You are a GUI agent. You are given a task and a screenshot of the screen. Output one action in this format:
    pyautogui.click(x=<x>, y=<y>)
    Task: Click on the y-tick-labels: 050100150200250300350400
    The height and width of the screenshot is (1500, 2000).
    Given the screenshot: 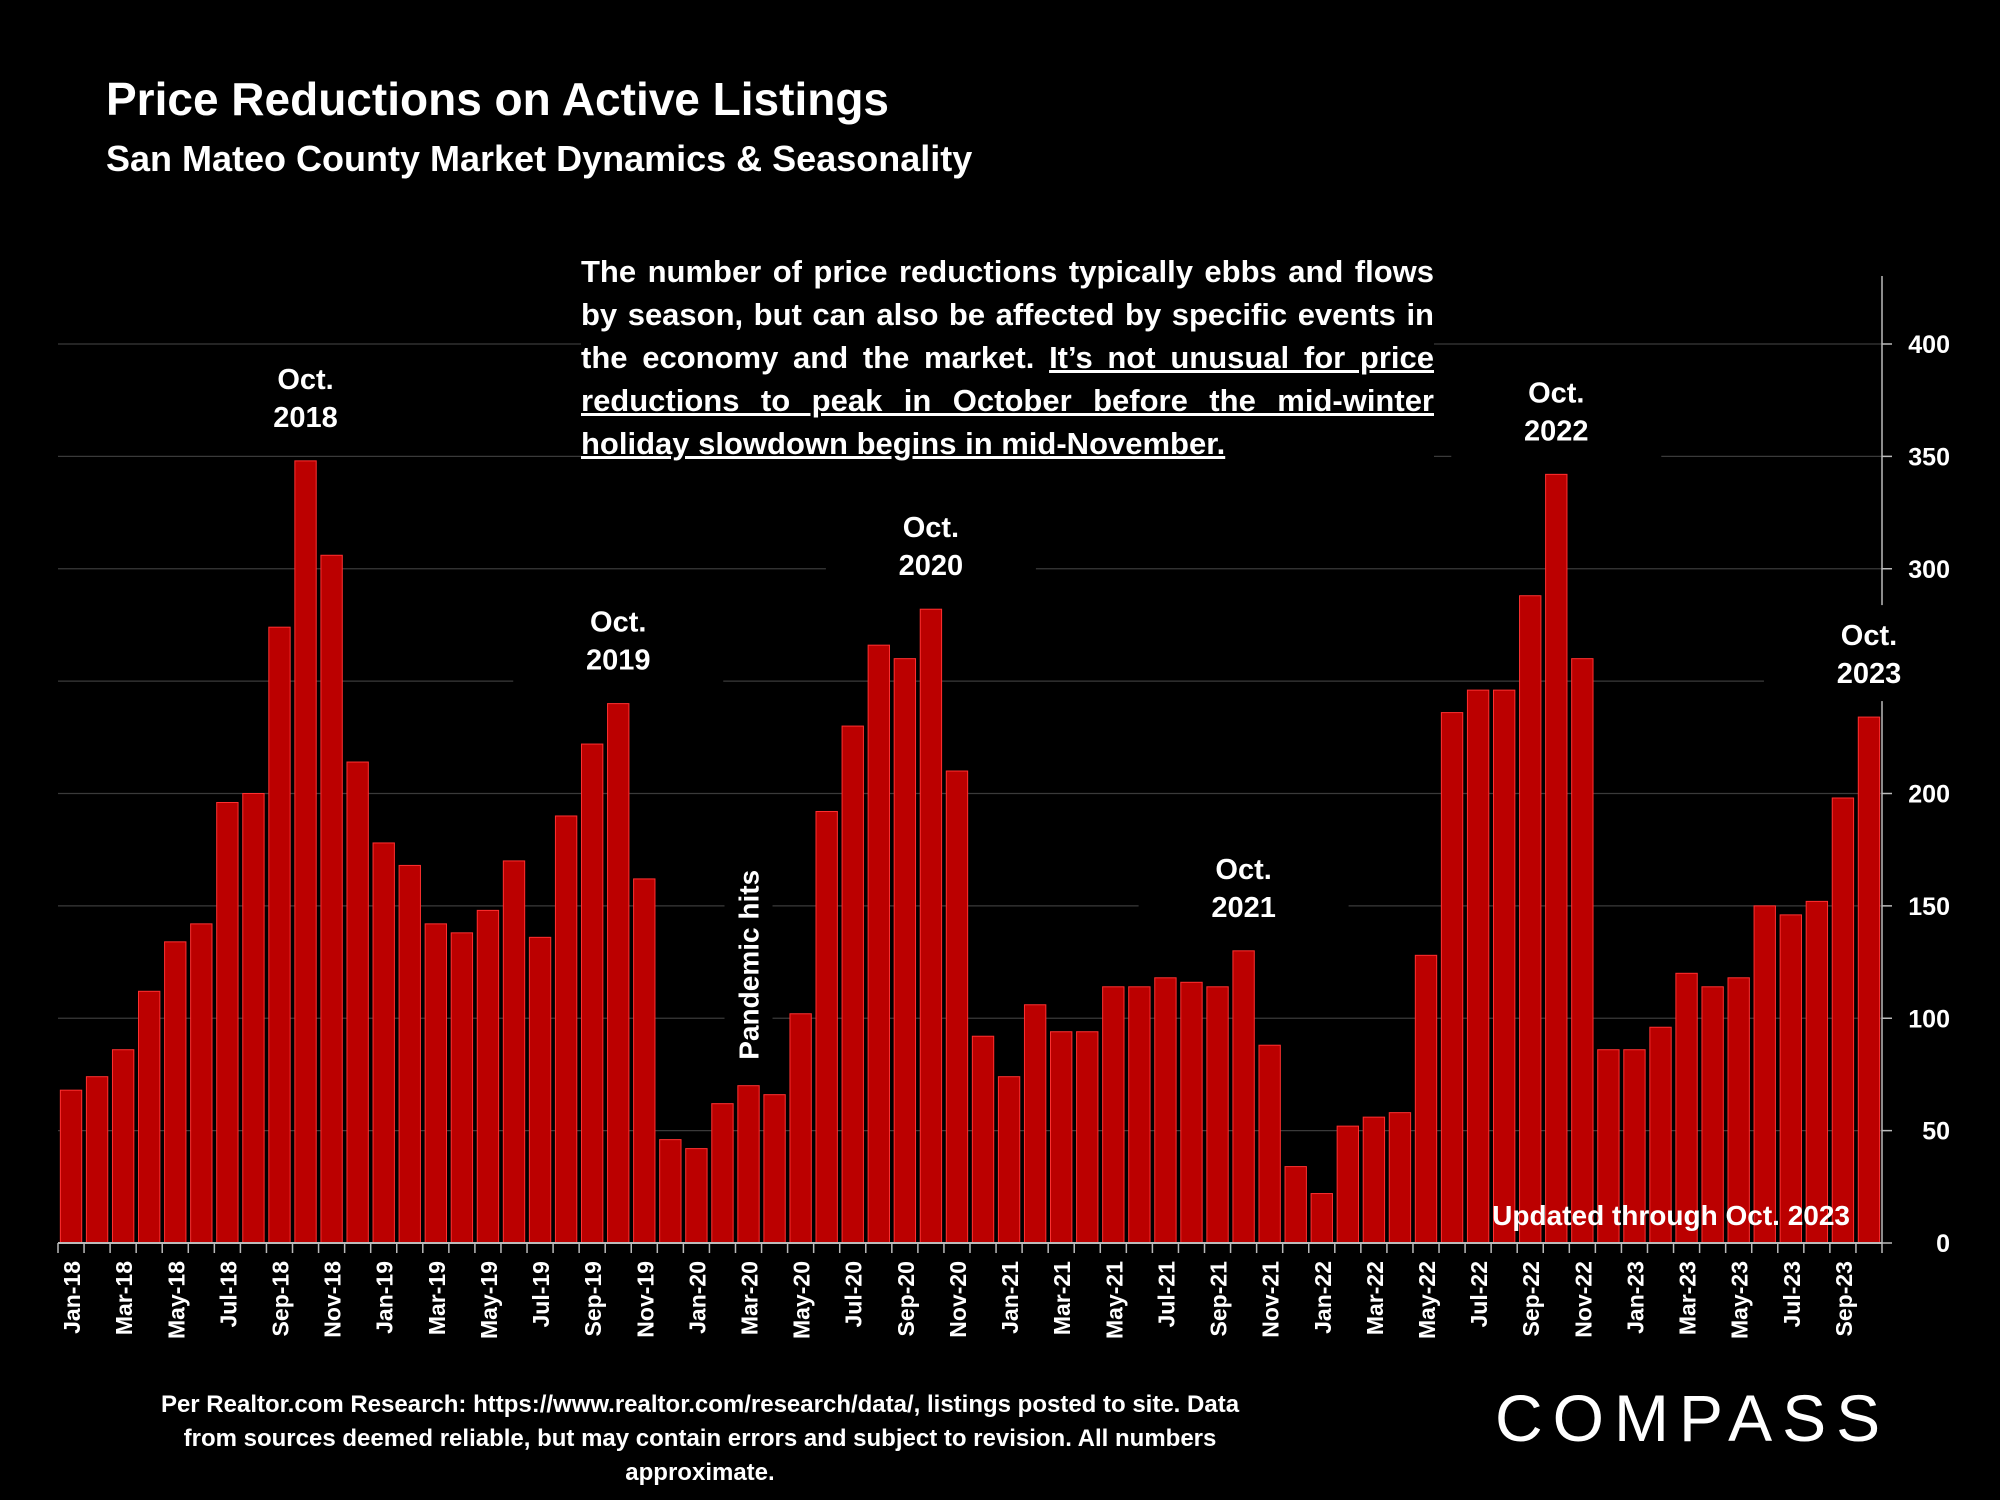 What is the action you would take?
    pyautogui.click(x=1929, y=794)
    